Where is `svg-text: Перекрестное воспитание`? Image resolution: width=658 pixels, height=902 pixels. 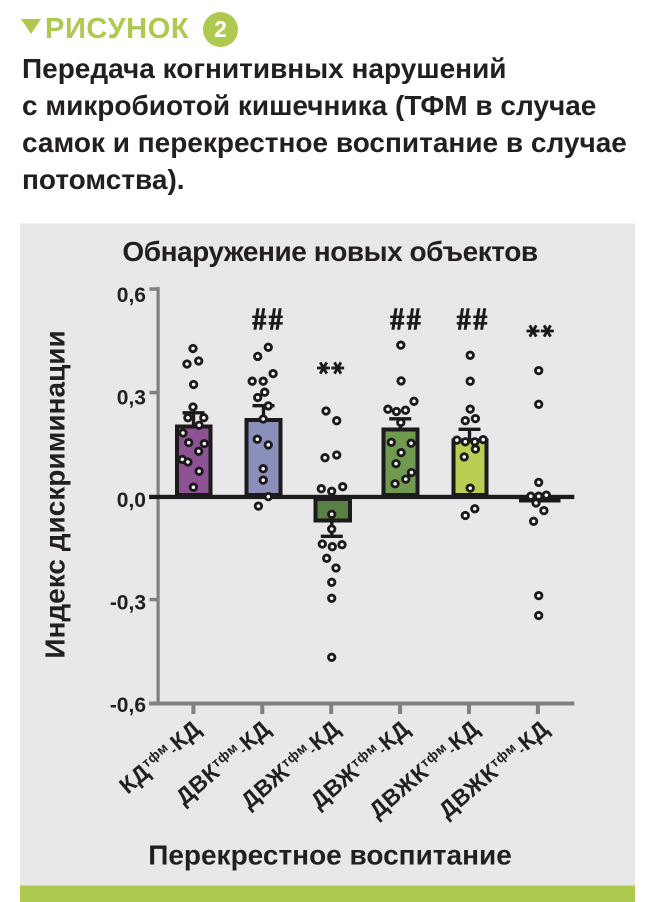
svg-text: Перекрестное воспитание is located at coordinates (330, 855).